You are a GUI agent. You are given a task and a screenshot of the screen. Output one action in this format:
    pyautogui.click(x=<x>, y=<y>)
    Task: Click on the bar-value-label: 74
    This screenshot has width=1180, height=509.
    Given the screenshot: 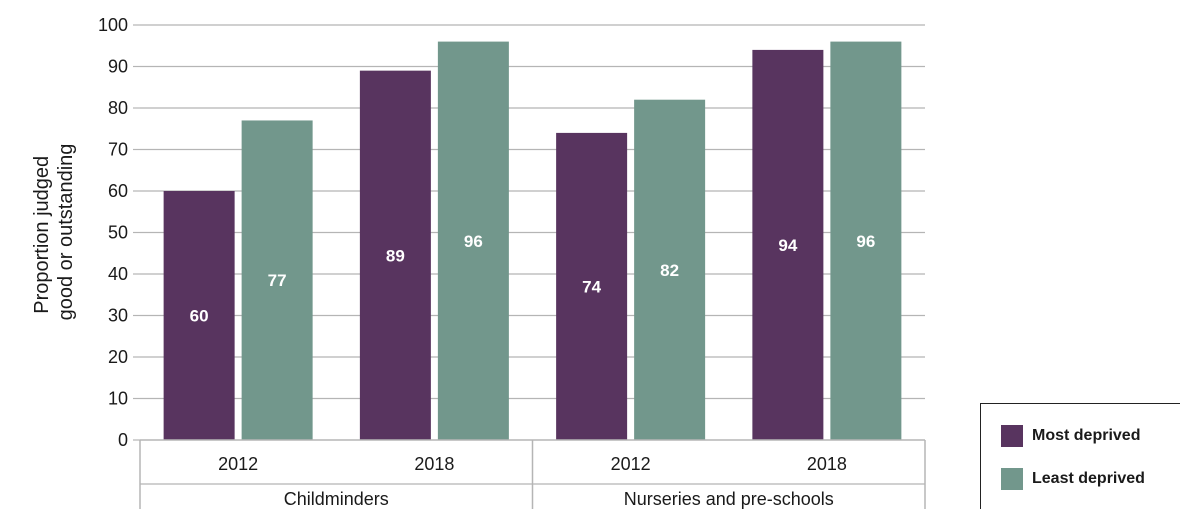 What is the action you would take?
    pyautogui.click(x=591, y=286)
    